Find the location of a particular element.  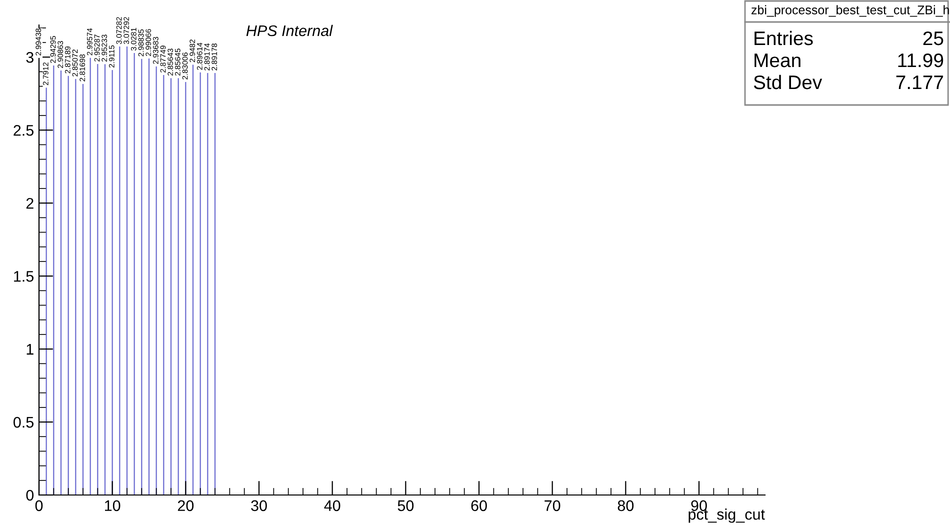

text: 11.99 is located at coordinates (921, 60).